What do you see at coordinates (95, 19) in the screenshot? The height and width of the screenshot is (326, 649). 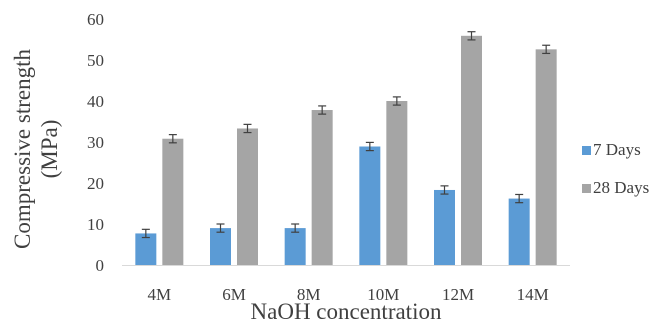 I see `y-tick-label: 60` at bounding box center [95, 19].